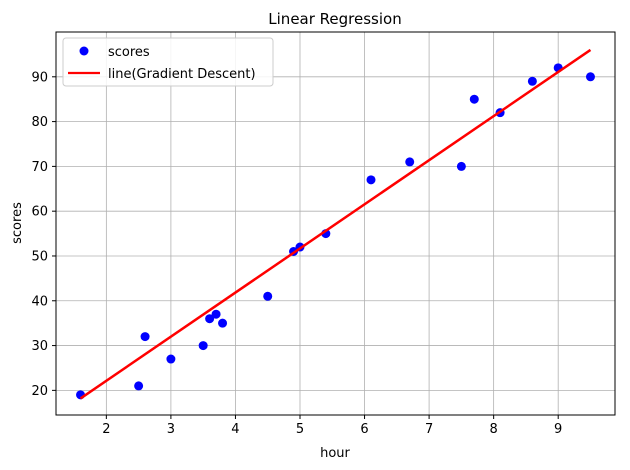 This screenshot has height=470, width=630. What do you see at coordinates (364, 429) in the screenshot?
I see `x-tick-label: 6` at bounding box center [364, 429].